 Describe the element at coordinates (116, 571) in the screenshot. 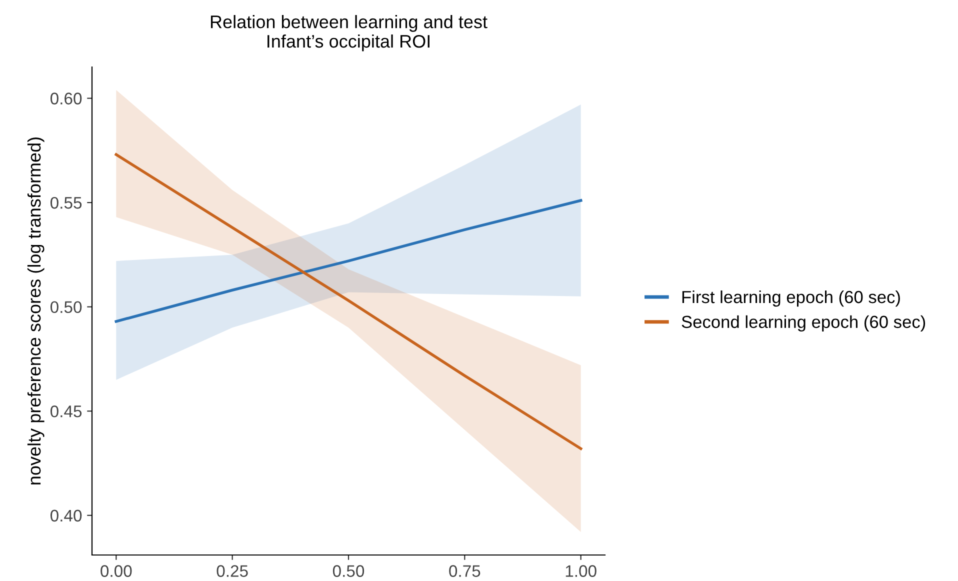

I see `x-tick-label: 0.00` at that location.